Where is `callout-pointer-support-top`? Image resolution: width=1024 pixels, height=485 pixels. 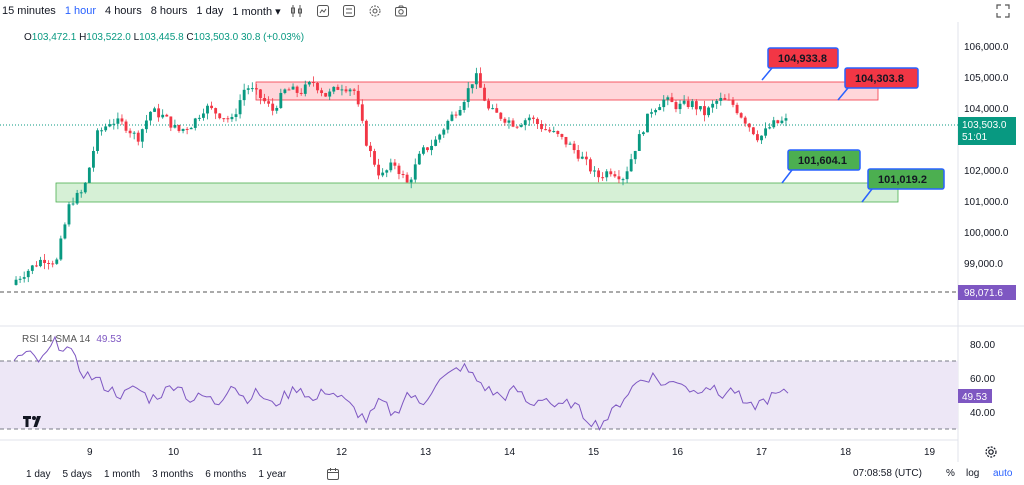
callout-pointer-support-top is located at coordinates (787, 176).